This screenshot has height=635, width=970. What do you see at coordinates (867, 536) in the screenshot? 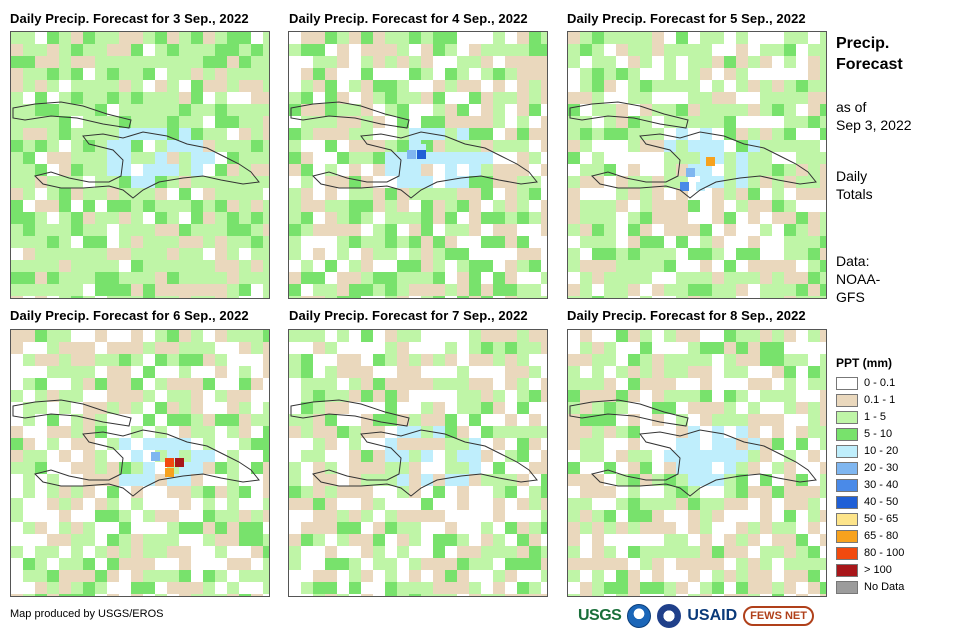
I see `legend-item: 65 - 80` at bounding box center [867, 536].